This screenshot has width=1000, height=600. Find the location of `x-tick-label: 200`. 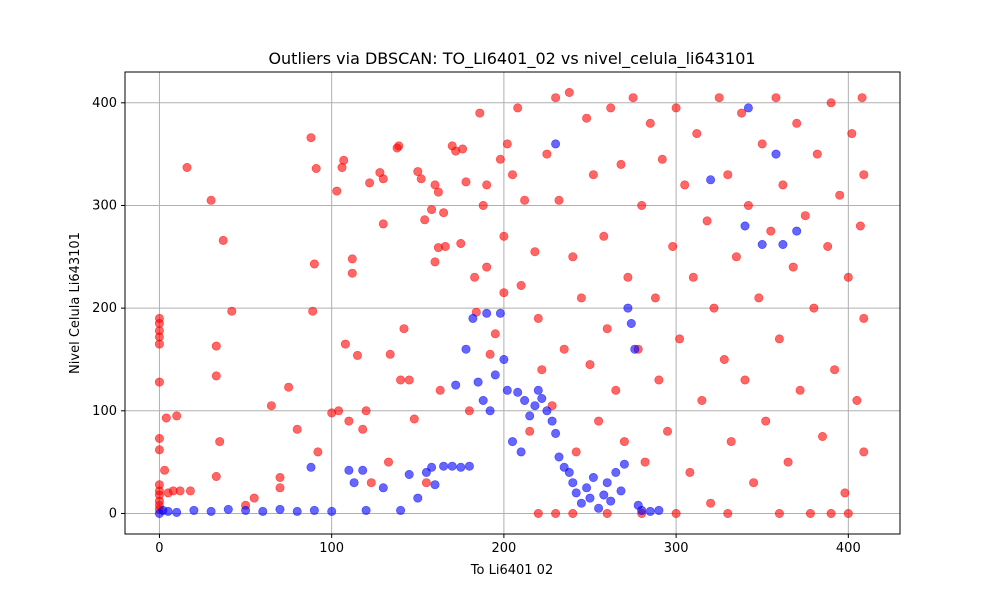

x-tick-label: 200 is located at coordinates (503, 548).